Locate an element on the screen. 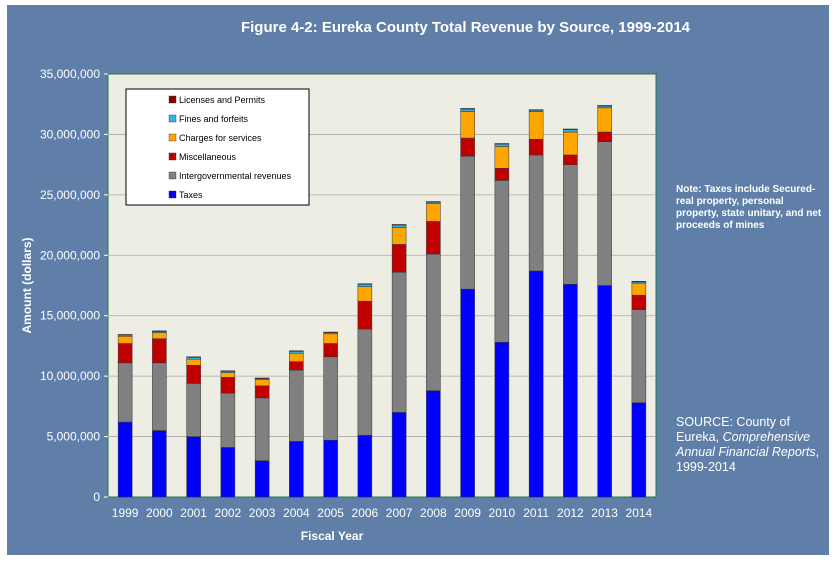 The width and height of the screenshot is (836, 562). source-suffix: , 1999-2014 is located at coordinates (748, 459).